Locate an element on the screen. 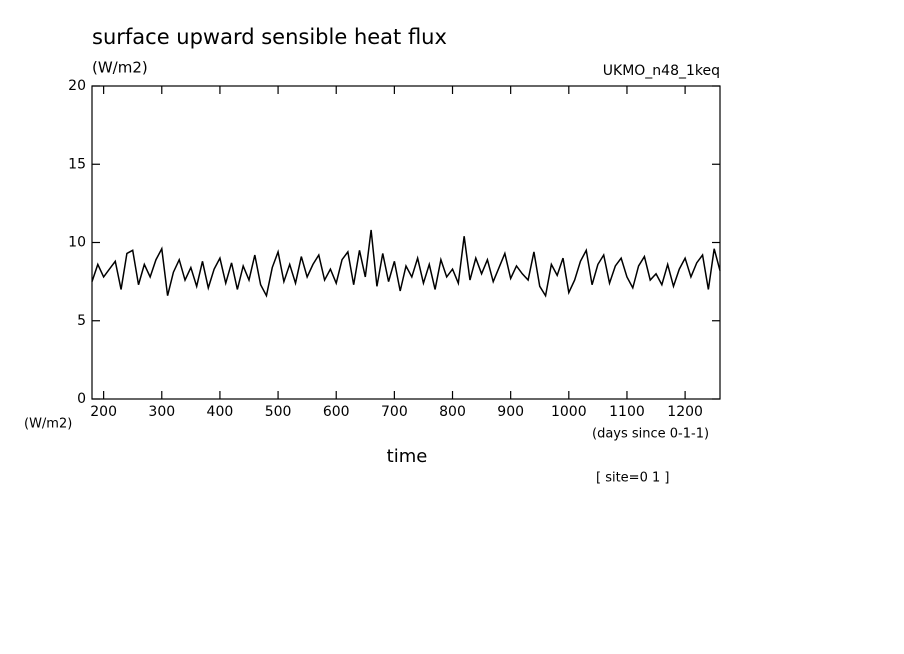  chart-title: surface upward sensible heat flux is located at coordinates (269, 37).